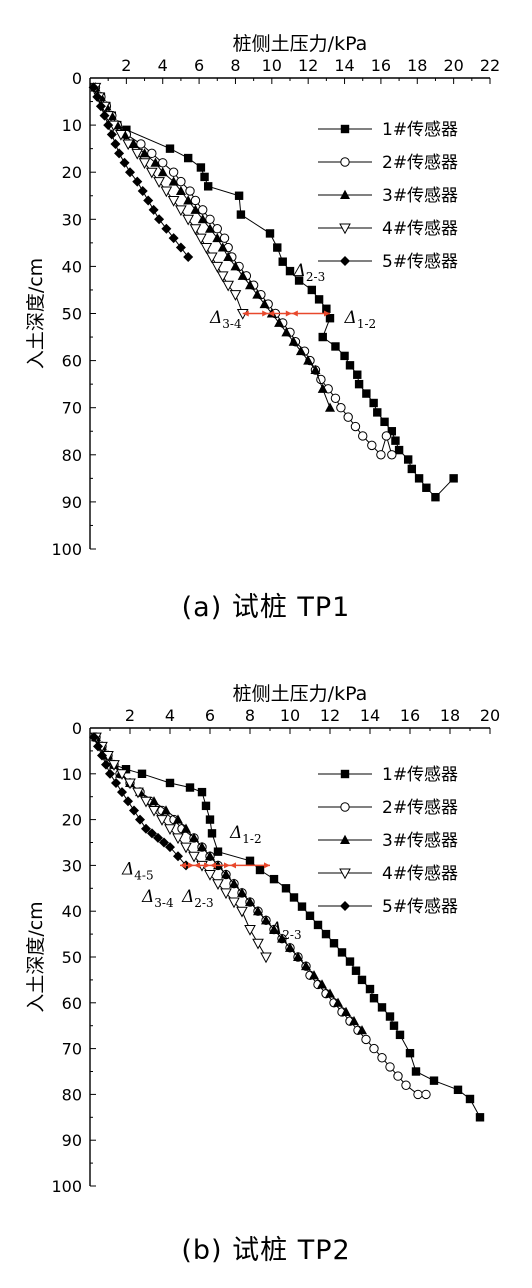  What do you see at coordinates (490, 65) in the screenshot?
I see `x-tick-label: 22` at bounding box center [490, 65].